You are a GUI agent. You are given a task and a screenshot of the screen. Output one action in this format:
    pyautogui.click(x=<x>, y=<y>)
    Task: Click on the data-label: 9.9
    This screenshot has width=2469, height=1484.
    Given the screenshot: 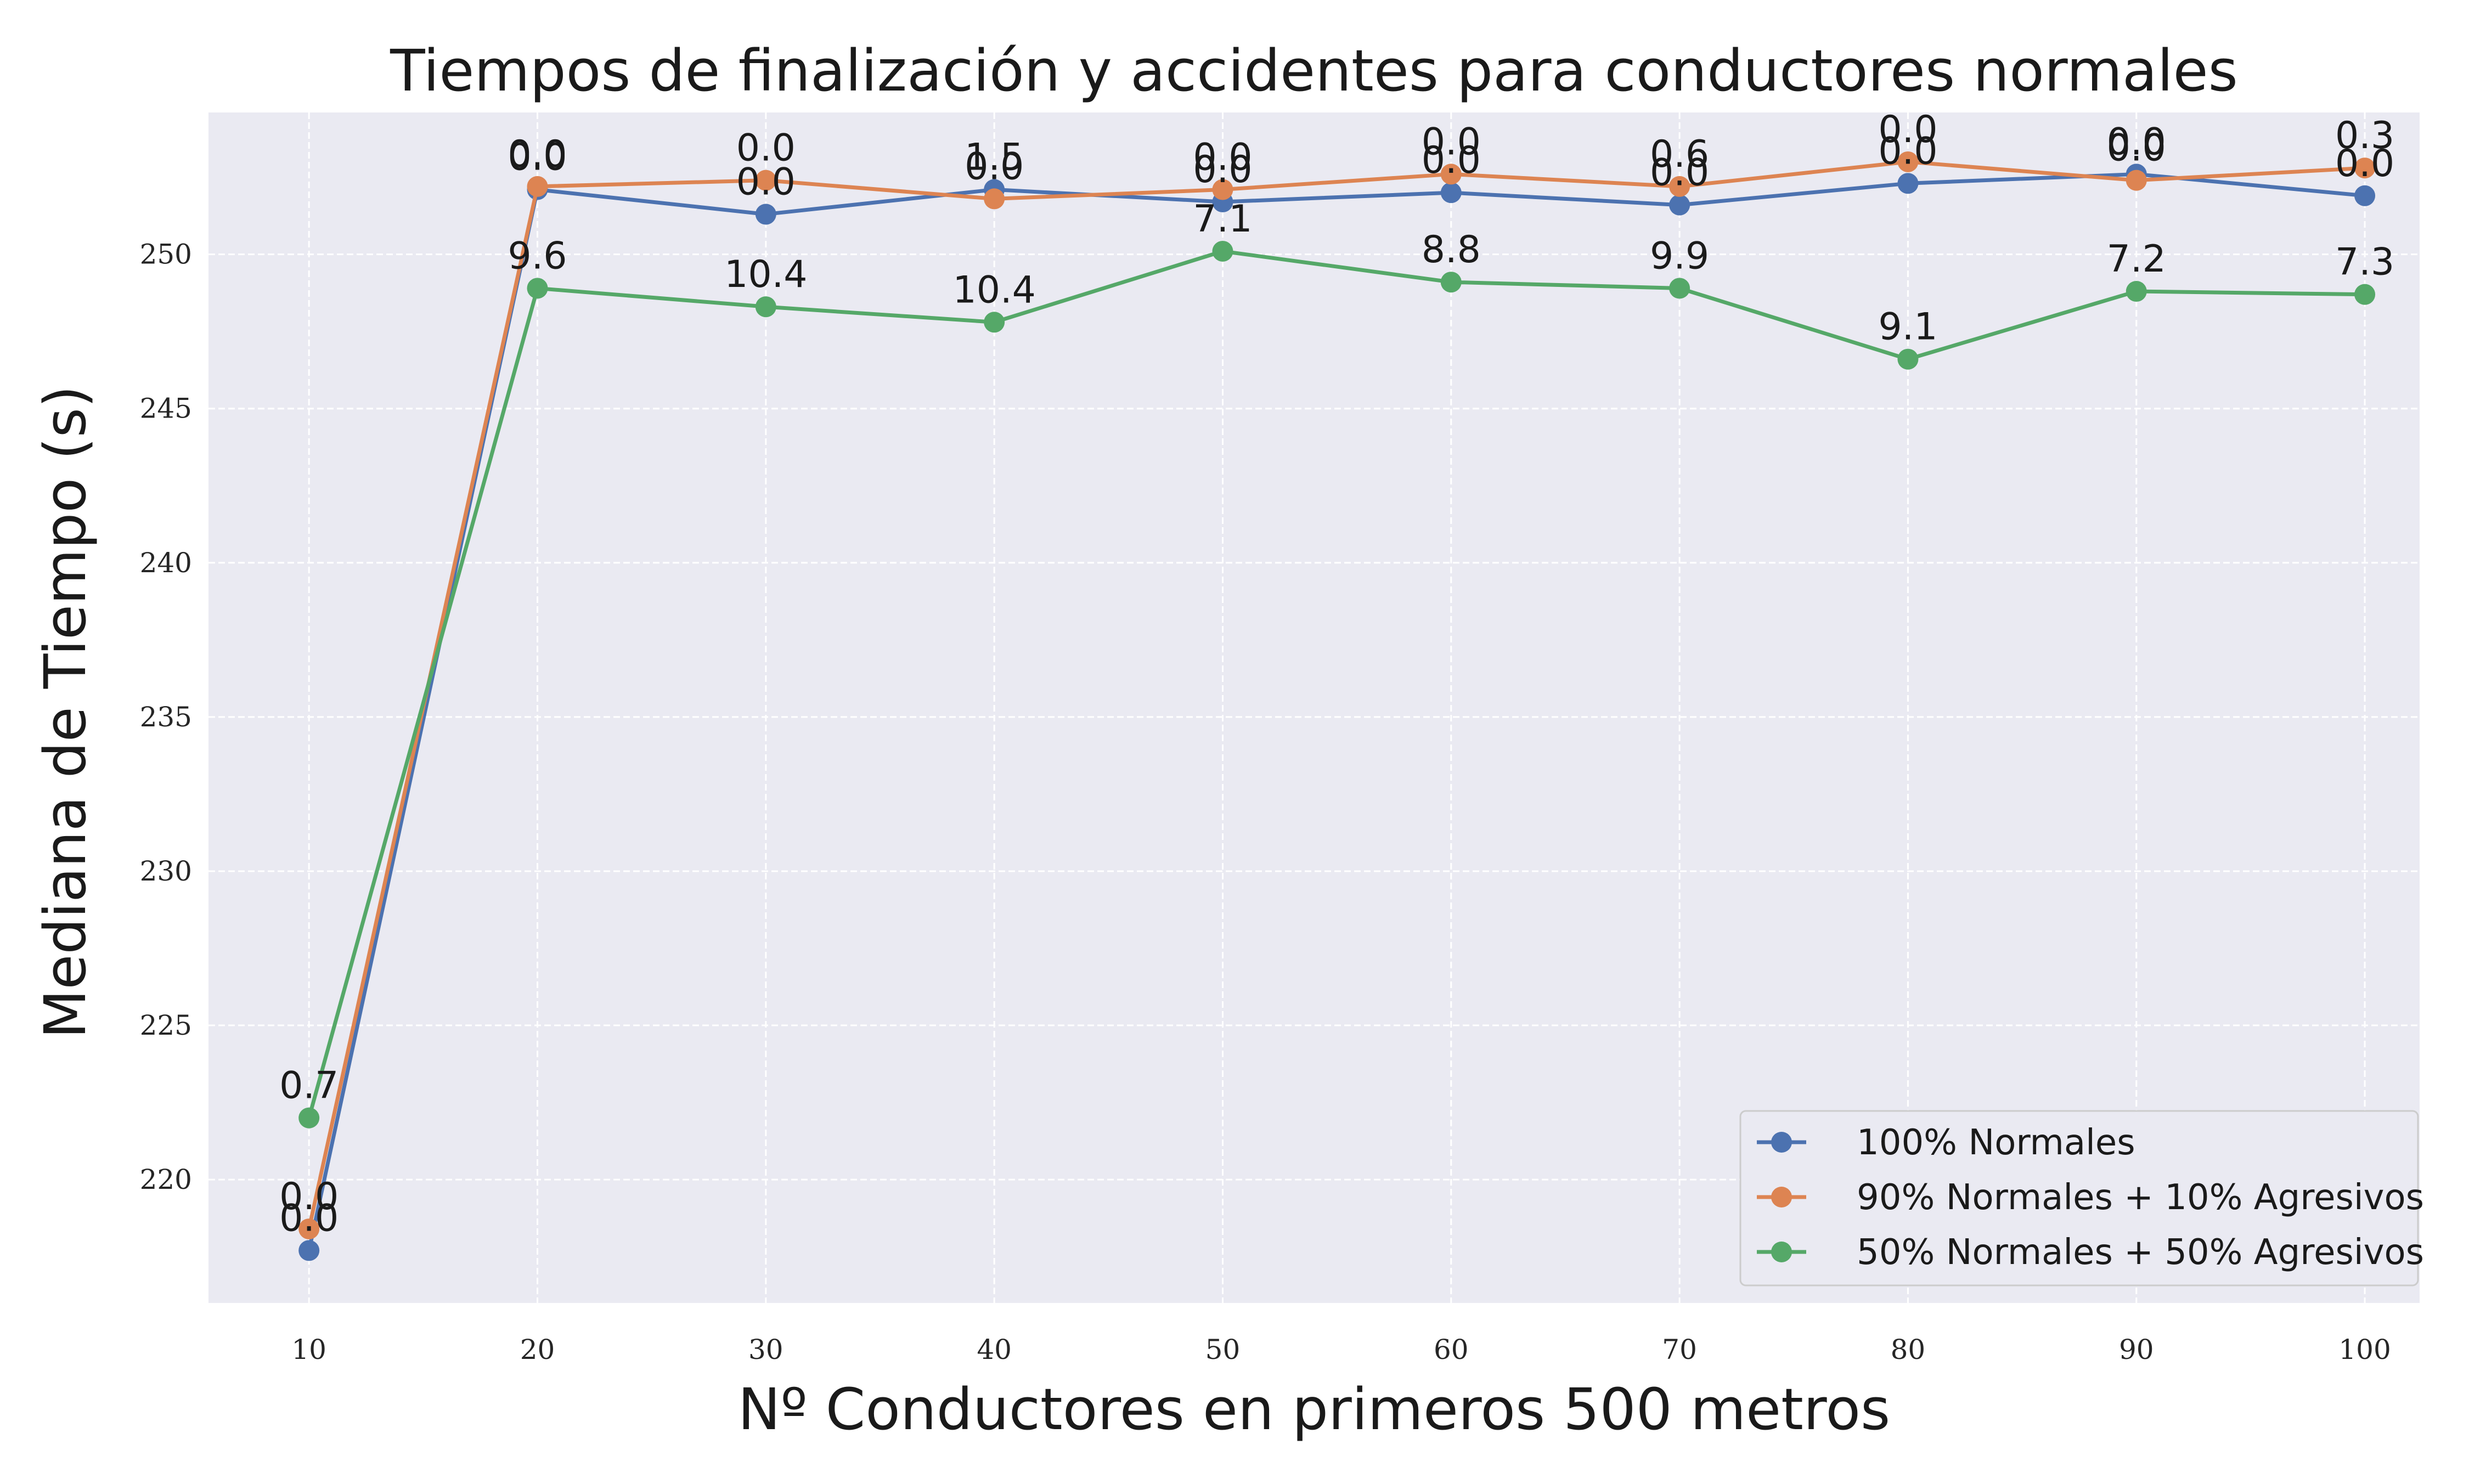 What is the action you would take?
    pyautogui.click(x=1679, y=256)
    